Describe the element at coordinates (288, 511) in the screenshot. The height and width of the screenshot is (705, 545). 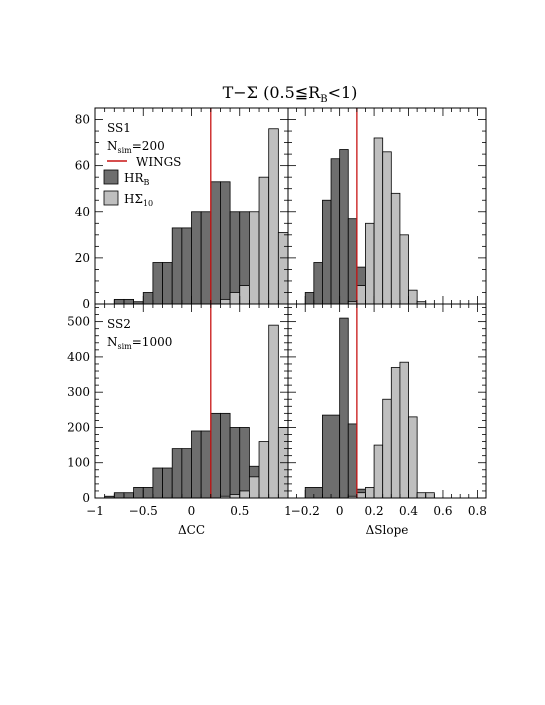
I see `x-tick-label: 1` at that location.